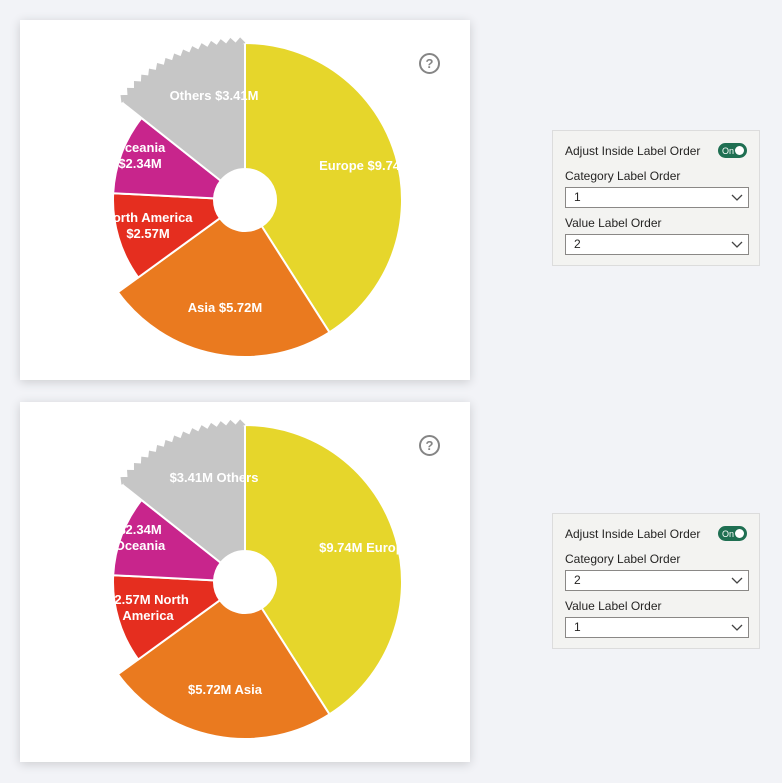 The image size is (782, 783). What do you see at coordinates (225, 689) in the screenshot?
I see `data-label-asia: $5.72M Asia` at bounding box center [225, 689].